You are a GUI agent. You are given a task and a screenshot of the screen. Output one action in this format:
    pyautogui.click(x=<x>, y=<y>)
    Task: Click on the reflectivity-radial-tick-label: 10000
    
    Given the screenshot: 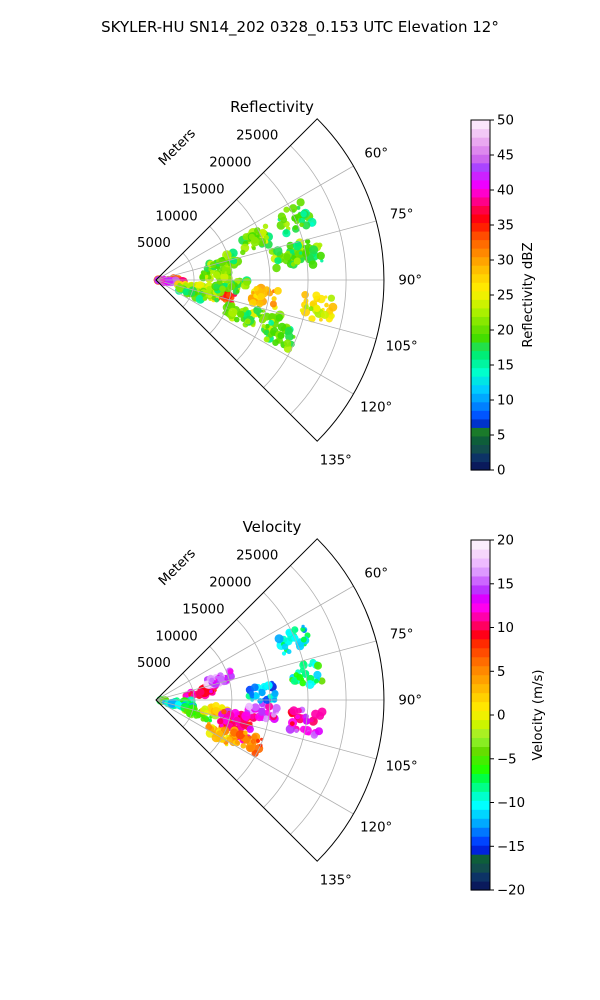 What is the action you would take?
    pyautogui.click(x=176, y=216)
    